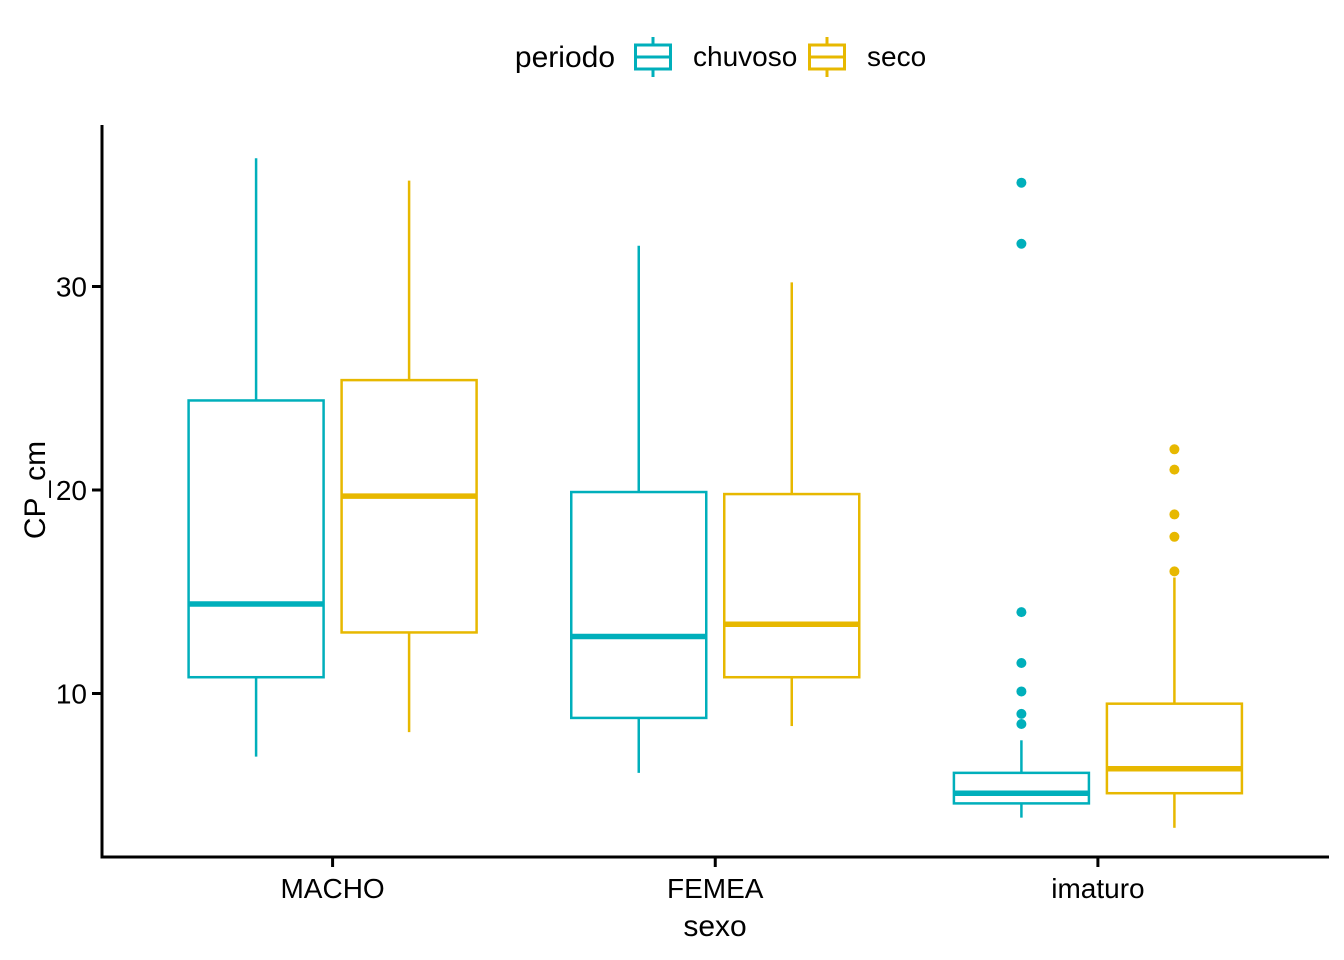  I want to click on y-axis-title: CP_cm, so click(35, 490).